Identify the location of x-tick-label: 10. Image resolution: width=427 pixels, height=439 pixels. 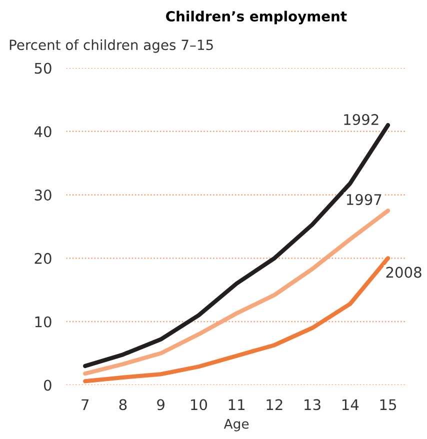
(199, 404).